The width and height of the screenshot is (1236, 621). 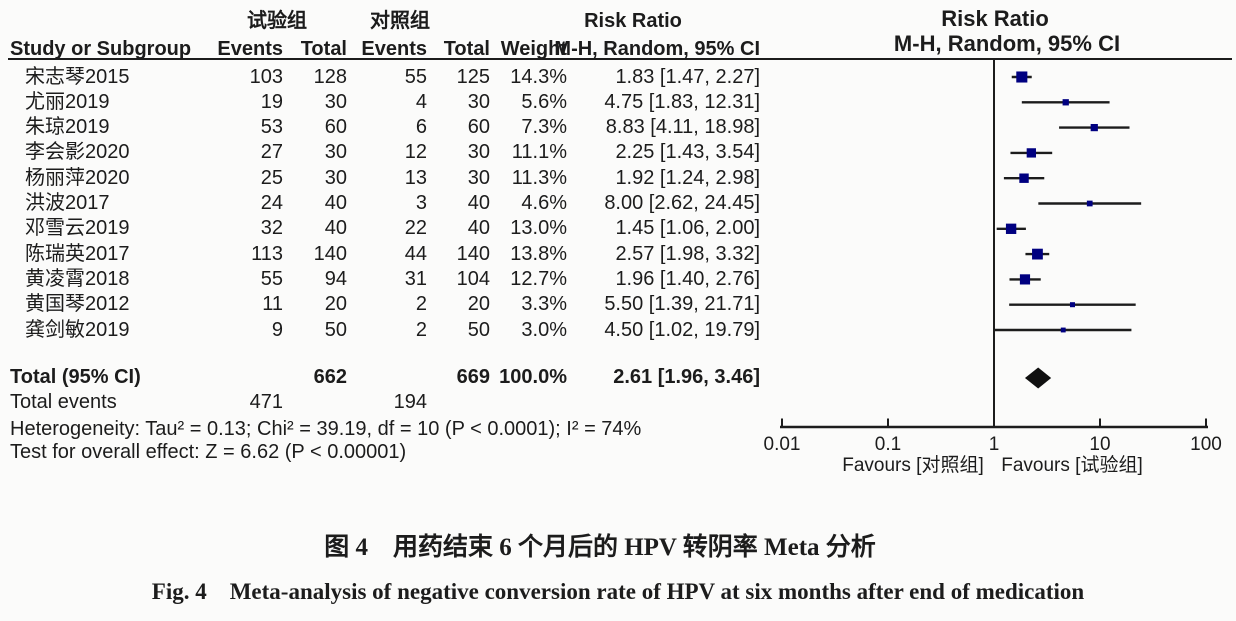 What do you see at coordinates (63, 402) in the screenshot?
I see `total-events-label: Total events` at bounding box center [63, 402].